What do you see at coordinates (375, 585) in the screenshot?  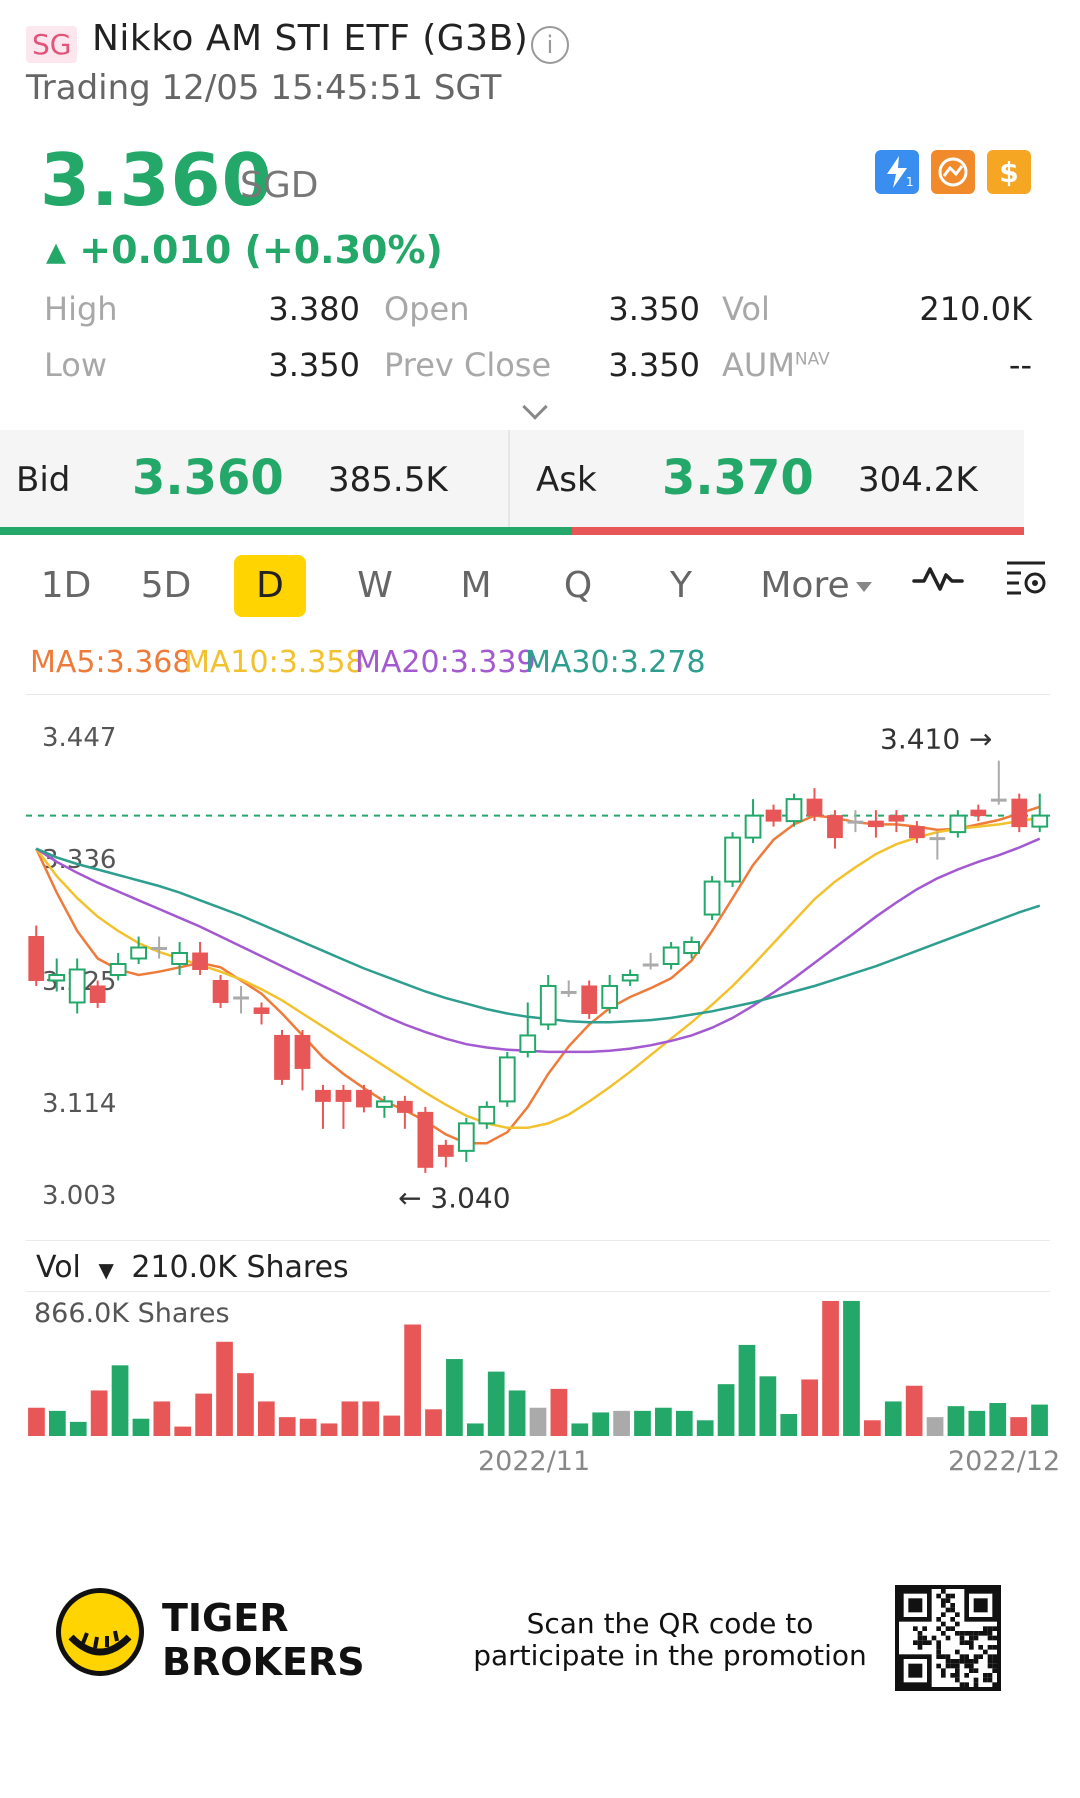 I see `tab-w: W` at bounding box center [375, 585].